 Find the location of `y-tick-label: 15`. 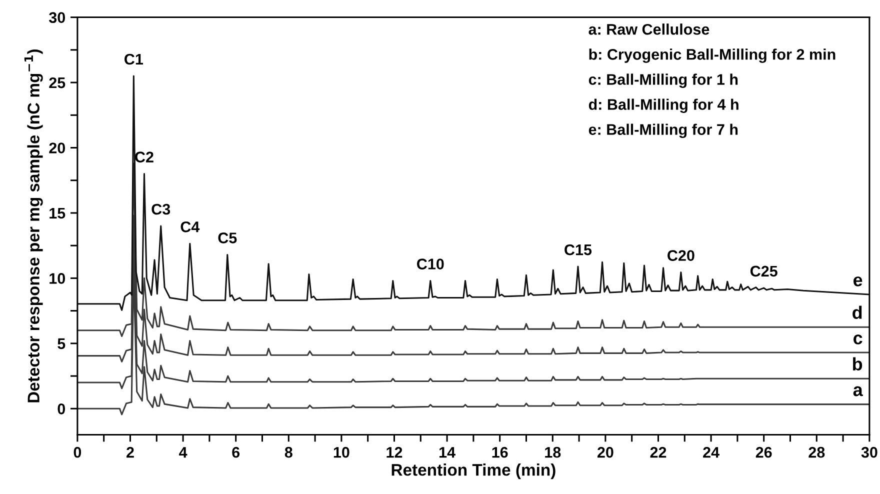

y-tick-label: 15 is located at coordinates (58, 213).